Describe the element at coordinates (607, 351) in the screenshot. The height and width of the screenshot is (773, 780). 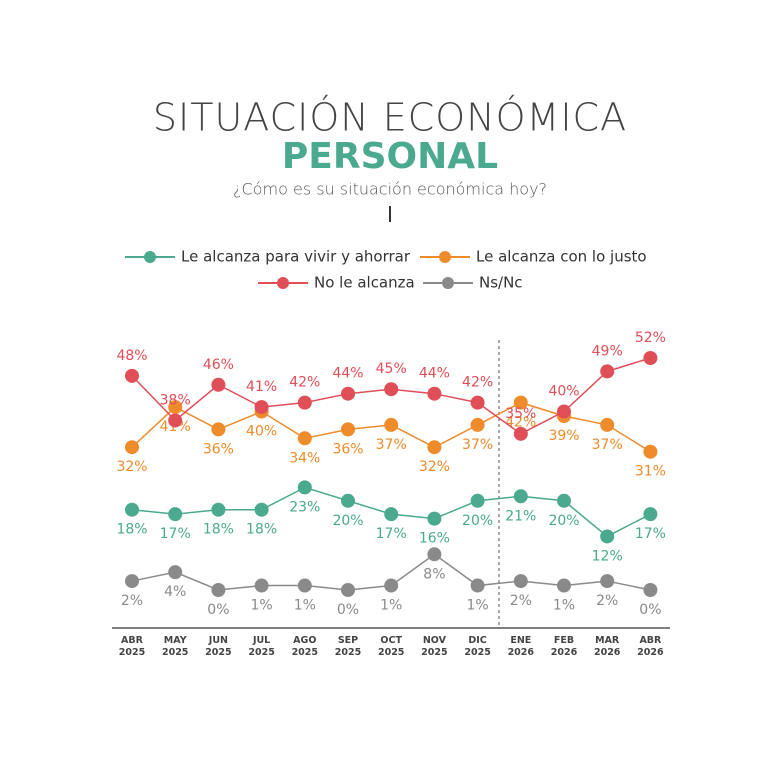
I see `data-label: 49%` at that location.